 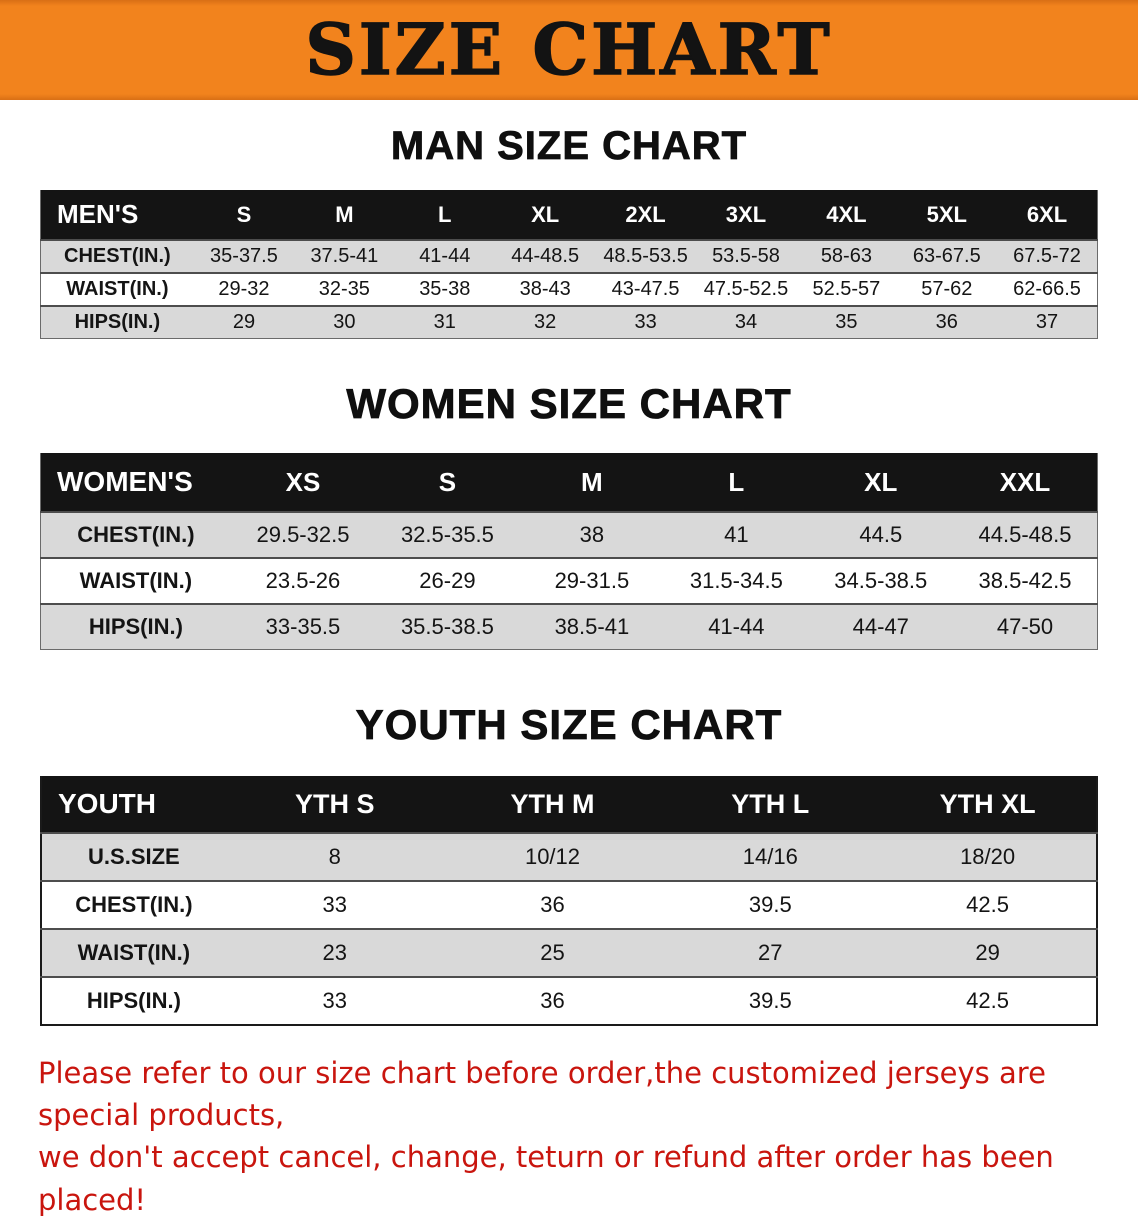 I want to click on table-row: HIPS(IN.) 29 30 31 32 33 34 35 36 37, so click(x=569, y=322).